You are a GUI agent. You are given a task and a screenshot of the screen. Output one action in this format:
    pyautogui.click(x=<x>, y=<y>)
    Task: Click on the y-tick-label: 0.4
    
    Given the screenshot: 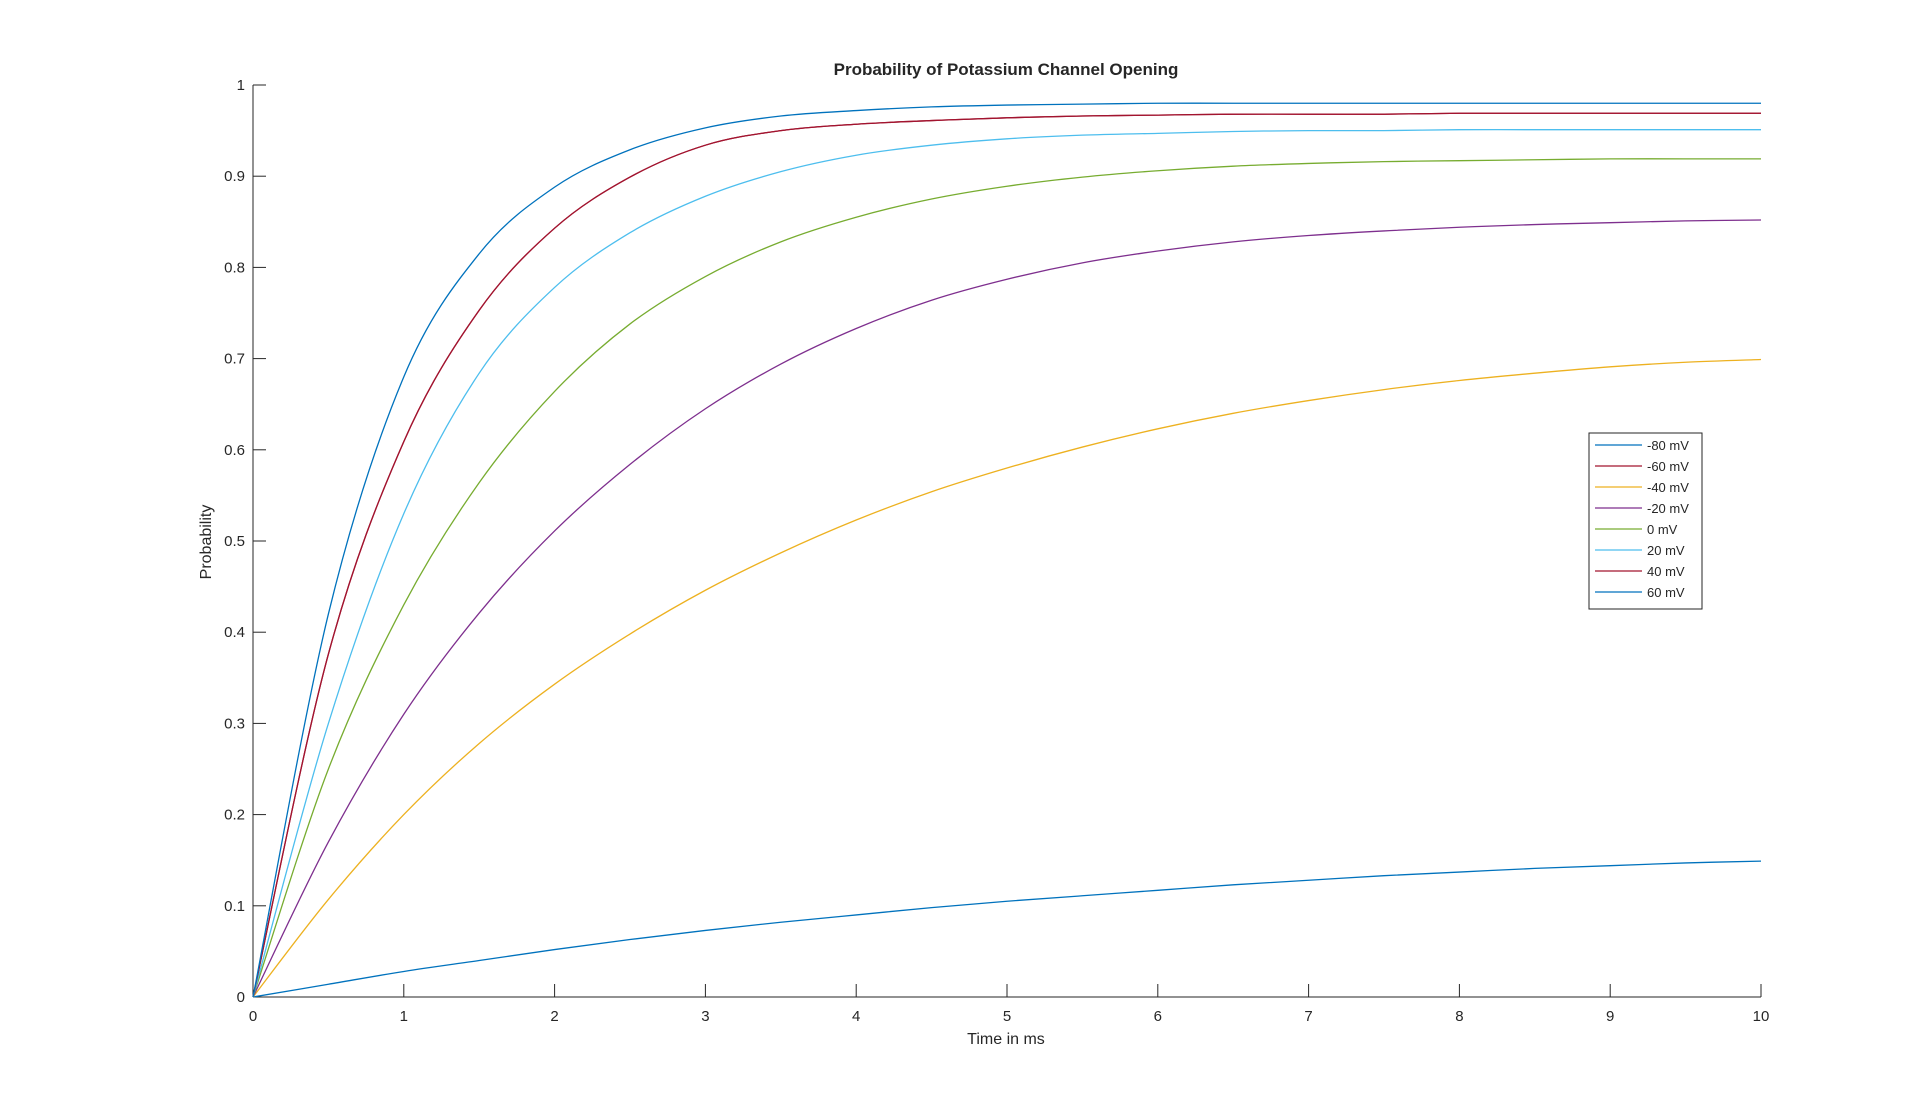 What is the action you would take?
    pyautogui.click(x=234, y=632)
    